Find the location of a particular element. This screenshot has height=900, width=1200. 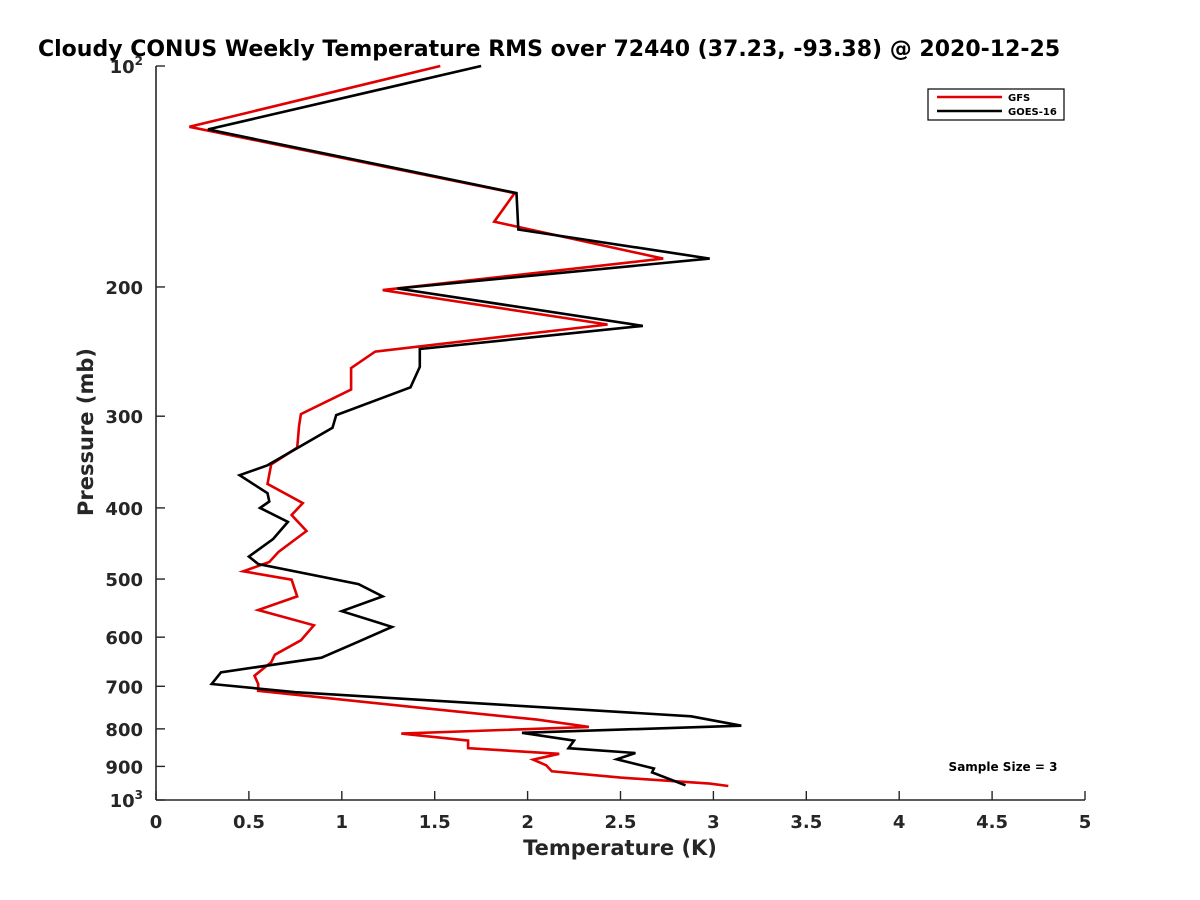

legend: GFS GOES-16 is located at coordinates (996, 104).